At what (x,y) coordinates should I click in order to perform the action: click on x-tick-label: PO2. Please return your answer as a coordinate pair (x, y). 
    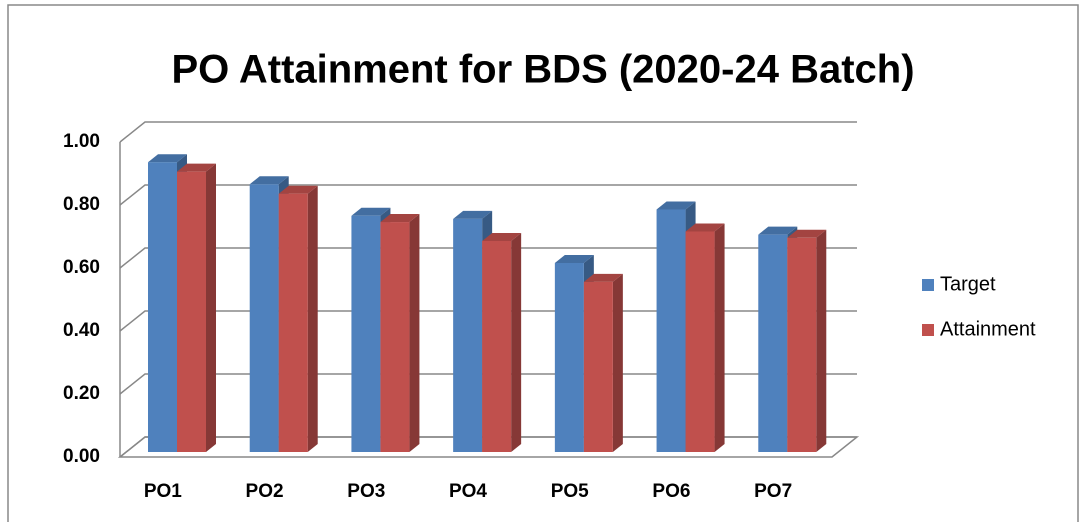
    Looking at the image, I should click on (265, 491).